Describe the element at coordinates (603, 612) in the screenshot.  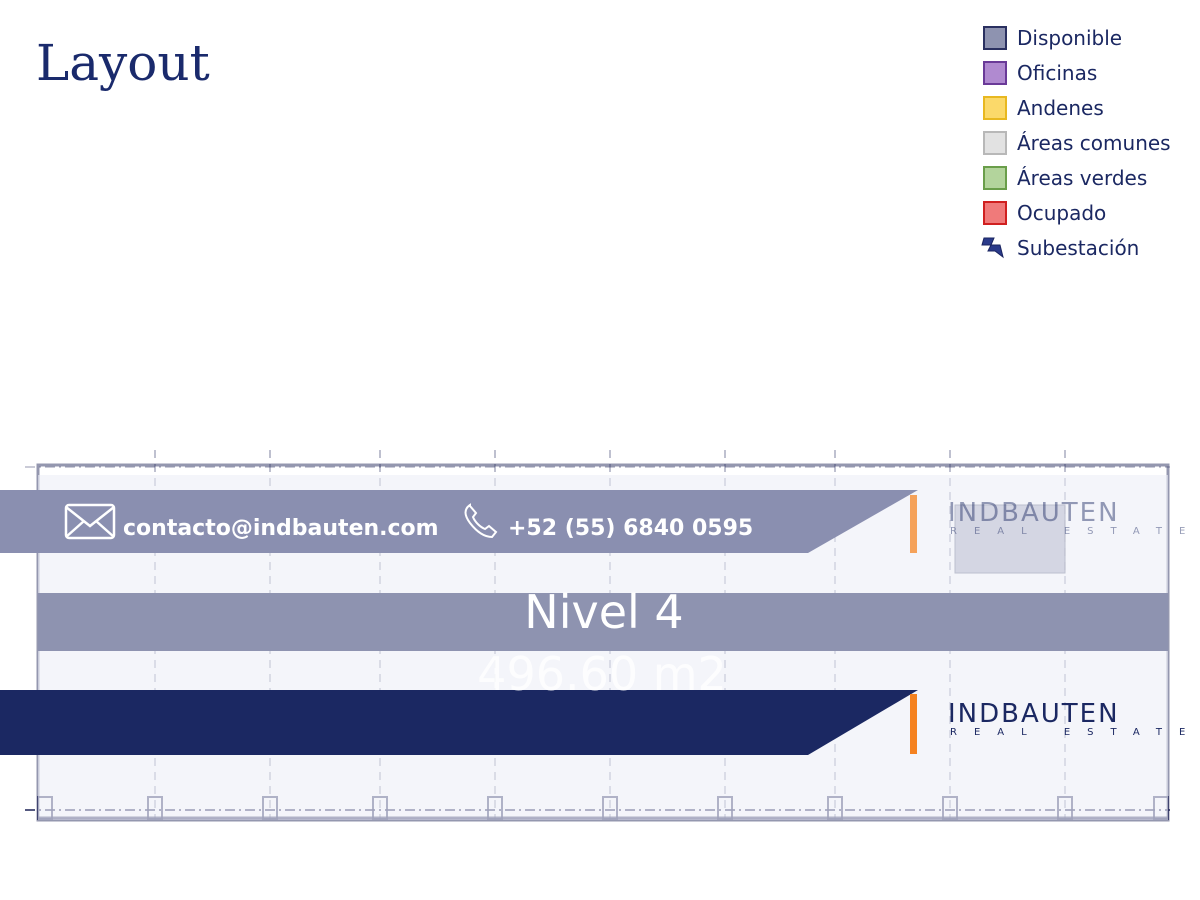
I see `level-name: Nivel 4` at that location.